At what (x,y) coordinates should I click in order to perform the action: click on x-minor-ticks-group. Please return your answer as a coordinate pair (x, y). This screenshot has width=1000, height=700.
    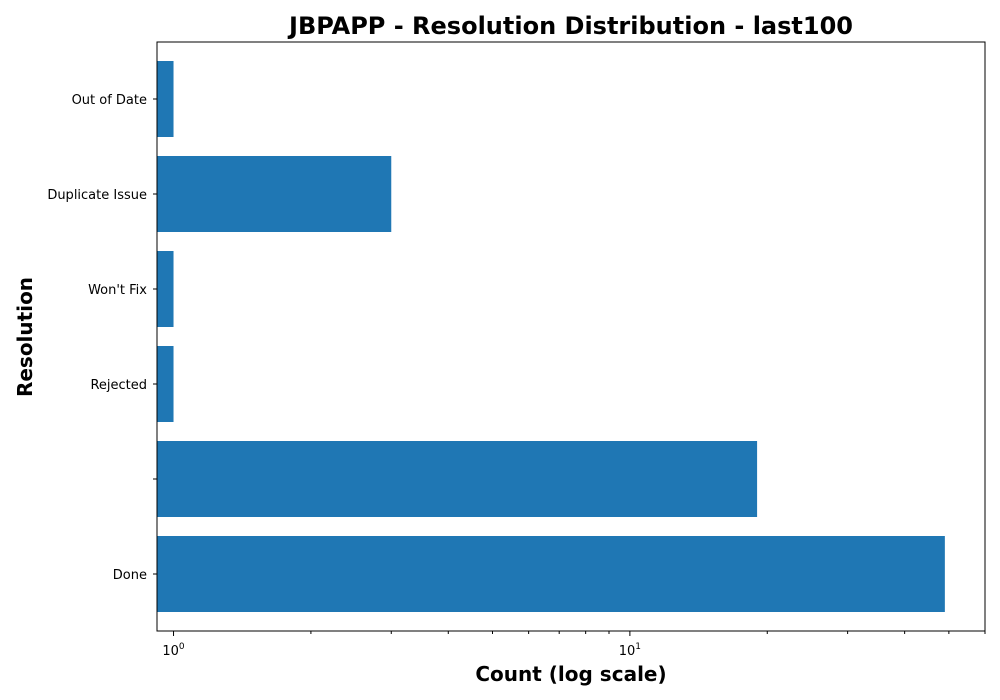
    Looking at the image, I should click on (648, 632).